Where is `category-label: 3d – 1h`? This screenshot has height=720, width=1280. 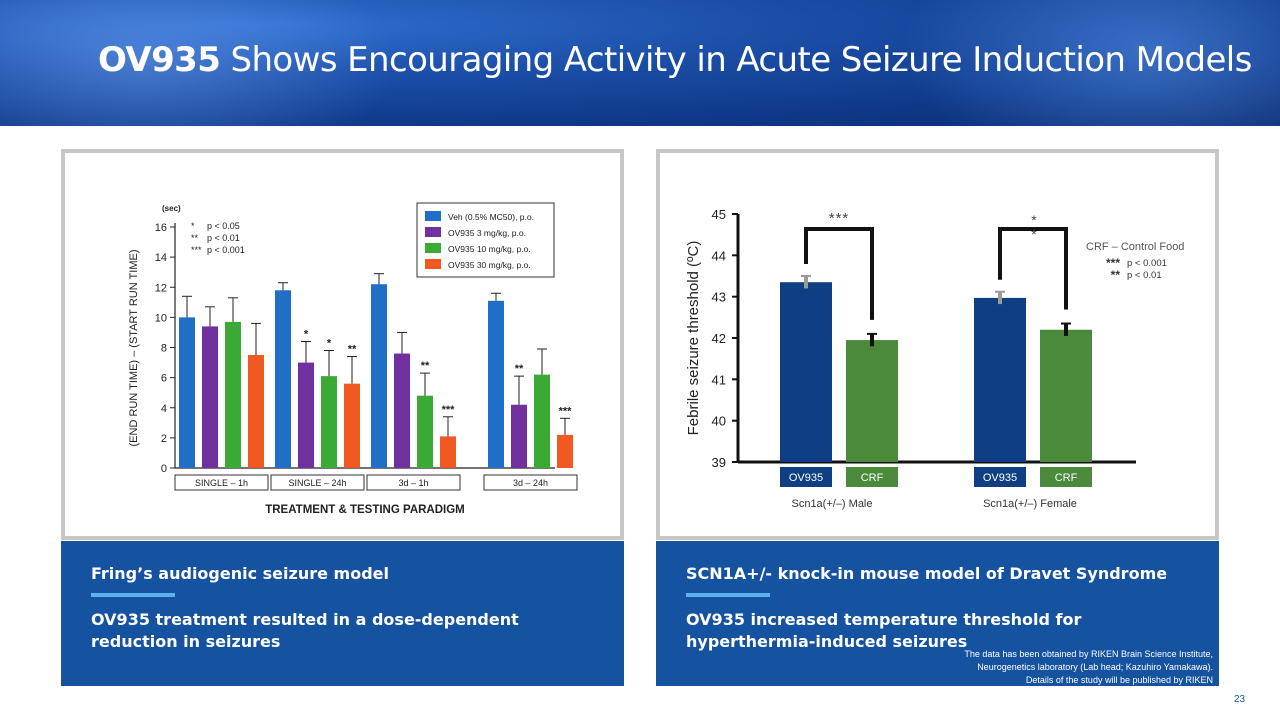 category-label: 3d – 1h is located at coordinates (413, 483).